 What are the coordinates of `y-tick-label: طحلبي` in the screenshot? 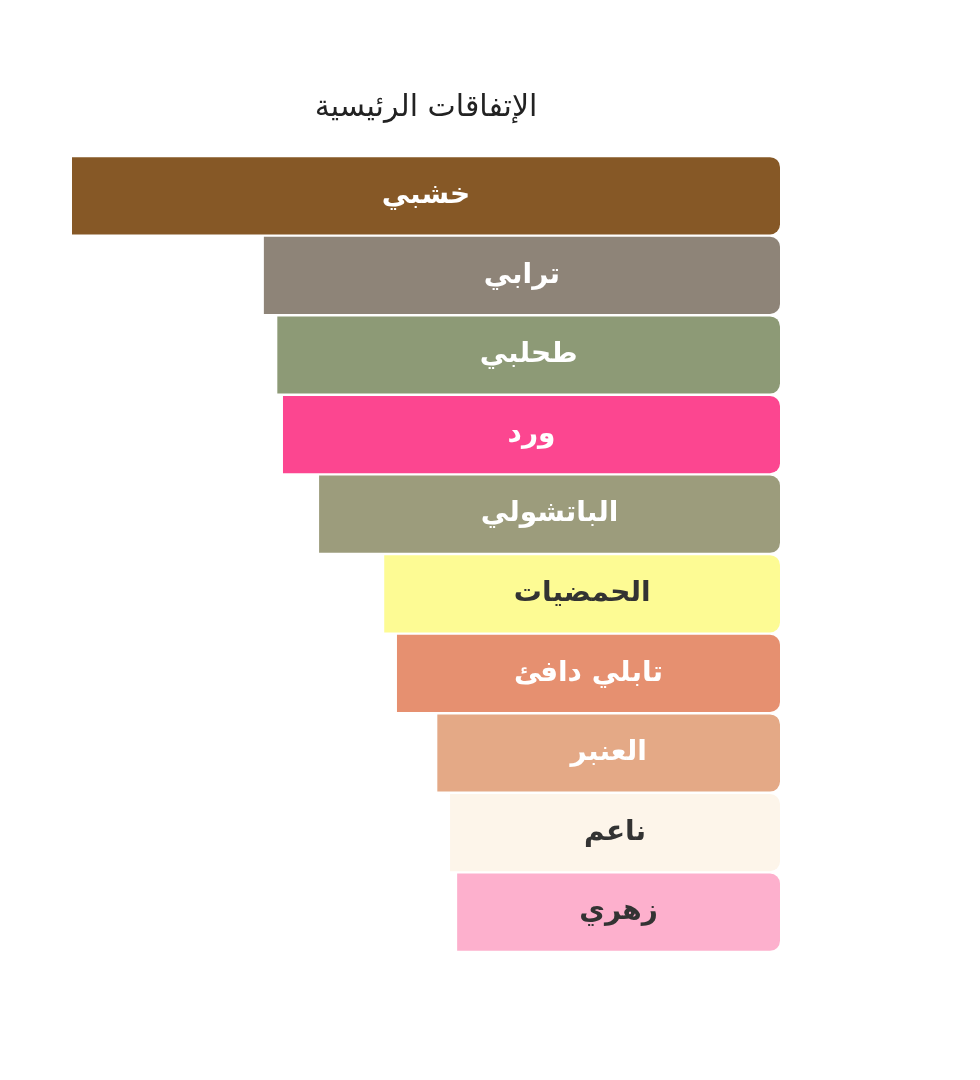 It's located at (528, 353).